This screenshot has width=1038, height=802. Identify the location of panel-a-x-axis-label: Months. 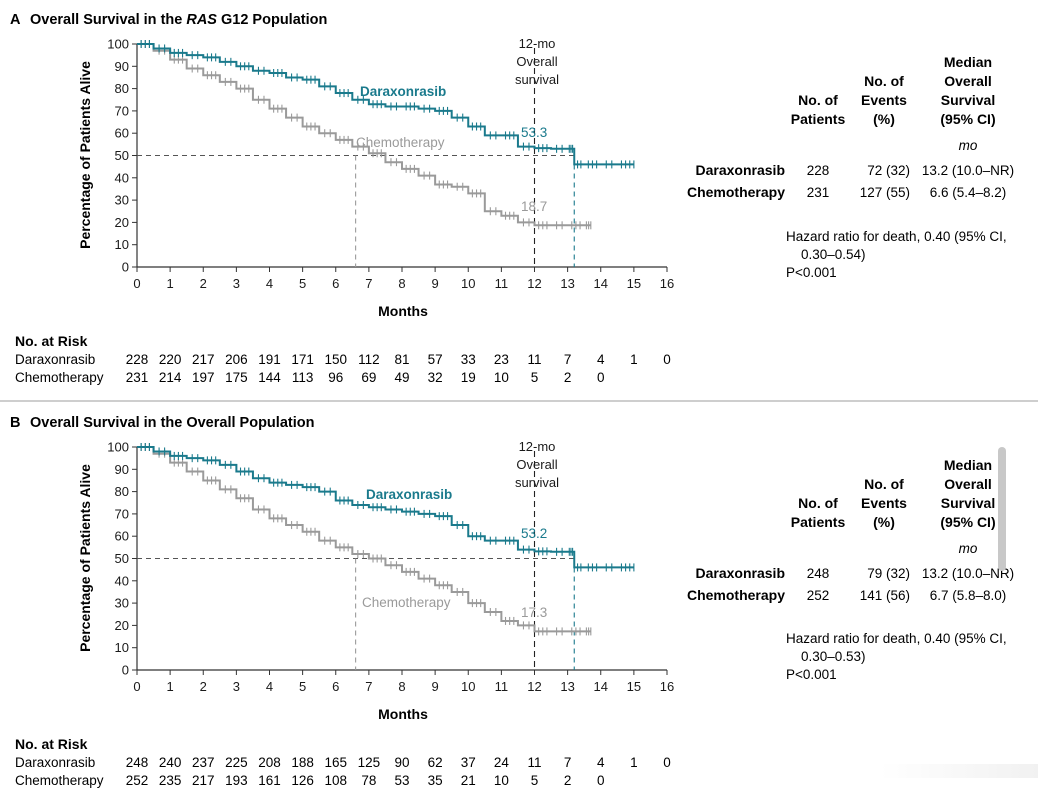
(403, 311).